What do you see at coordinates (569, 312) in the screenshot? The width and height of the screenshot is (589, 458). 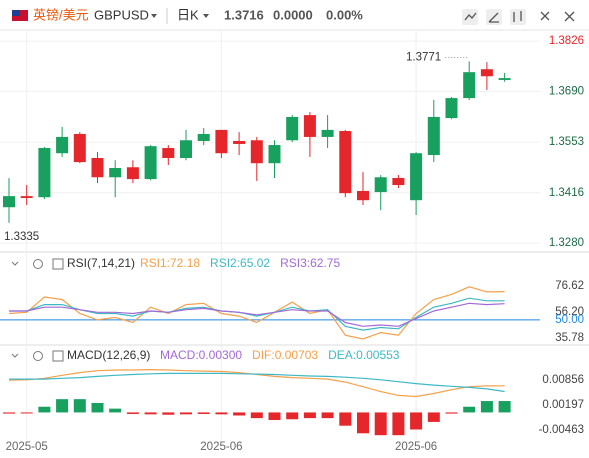 I see `y-tick-label: 56.20` at bounding box center [569, 312].